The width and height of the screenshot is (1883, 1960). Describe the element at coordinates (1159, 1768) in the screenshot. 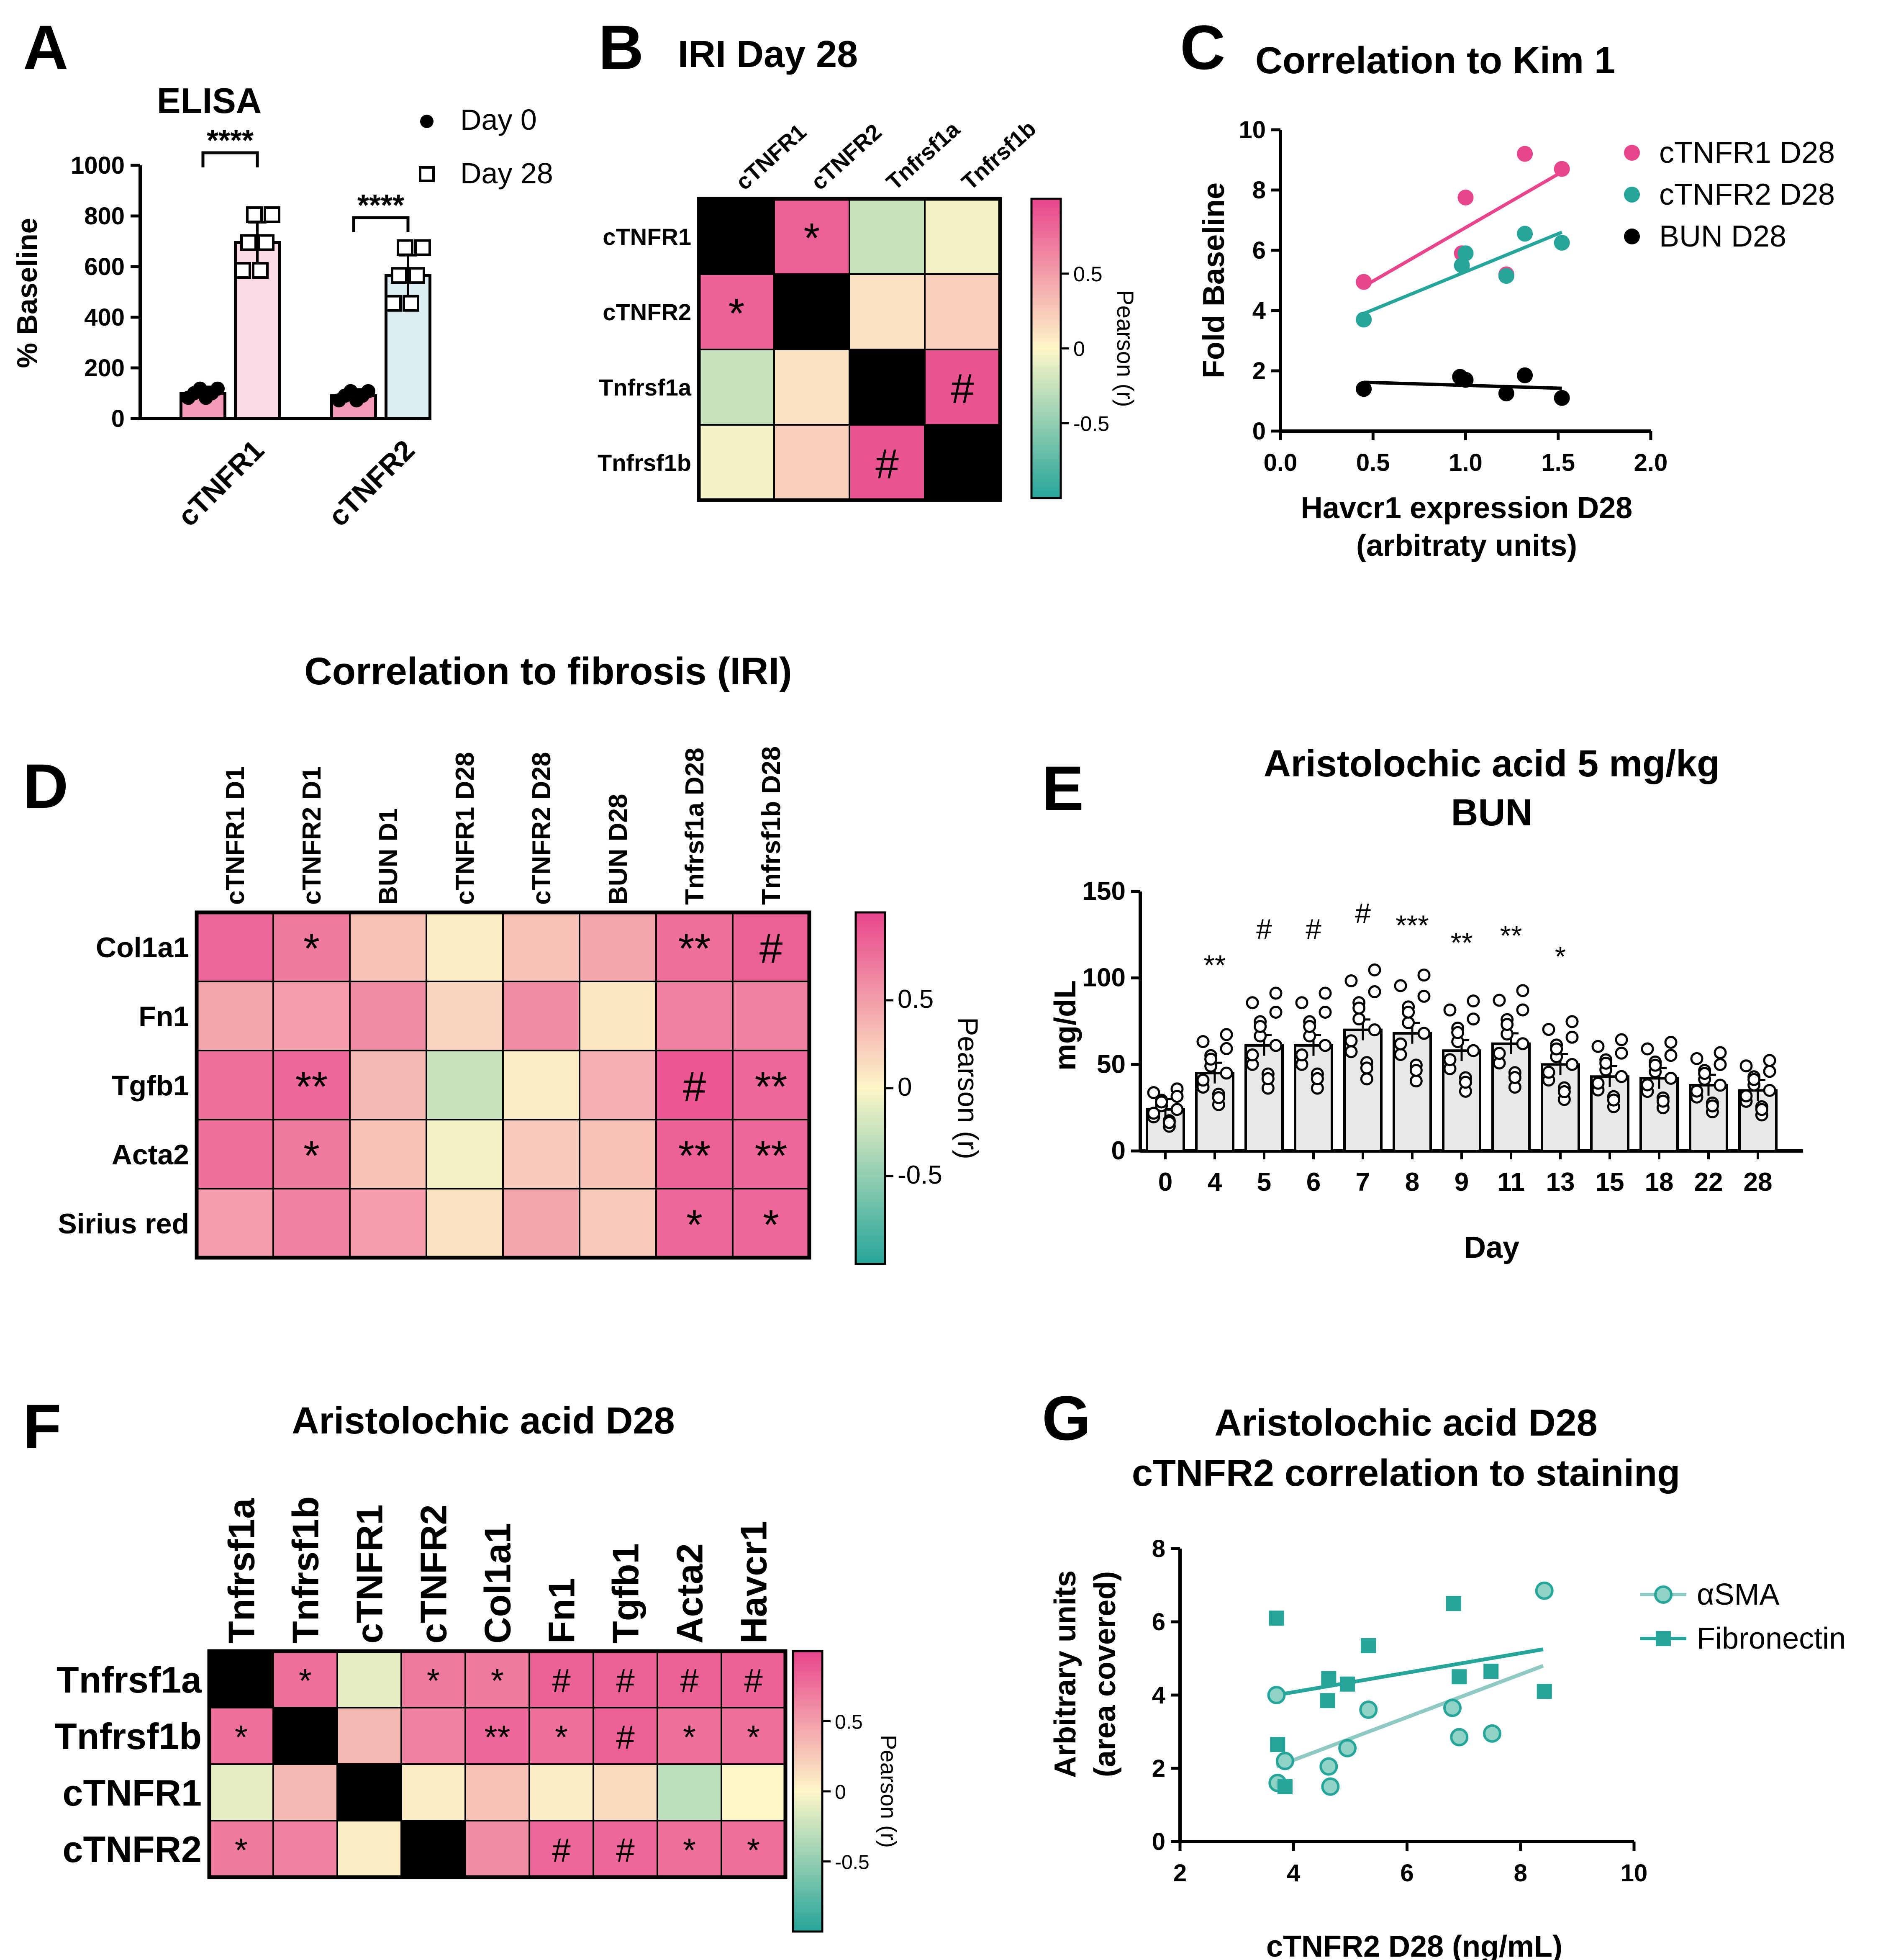

I see `y-tick-label: 2` at that location.